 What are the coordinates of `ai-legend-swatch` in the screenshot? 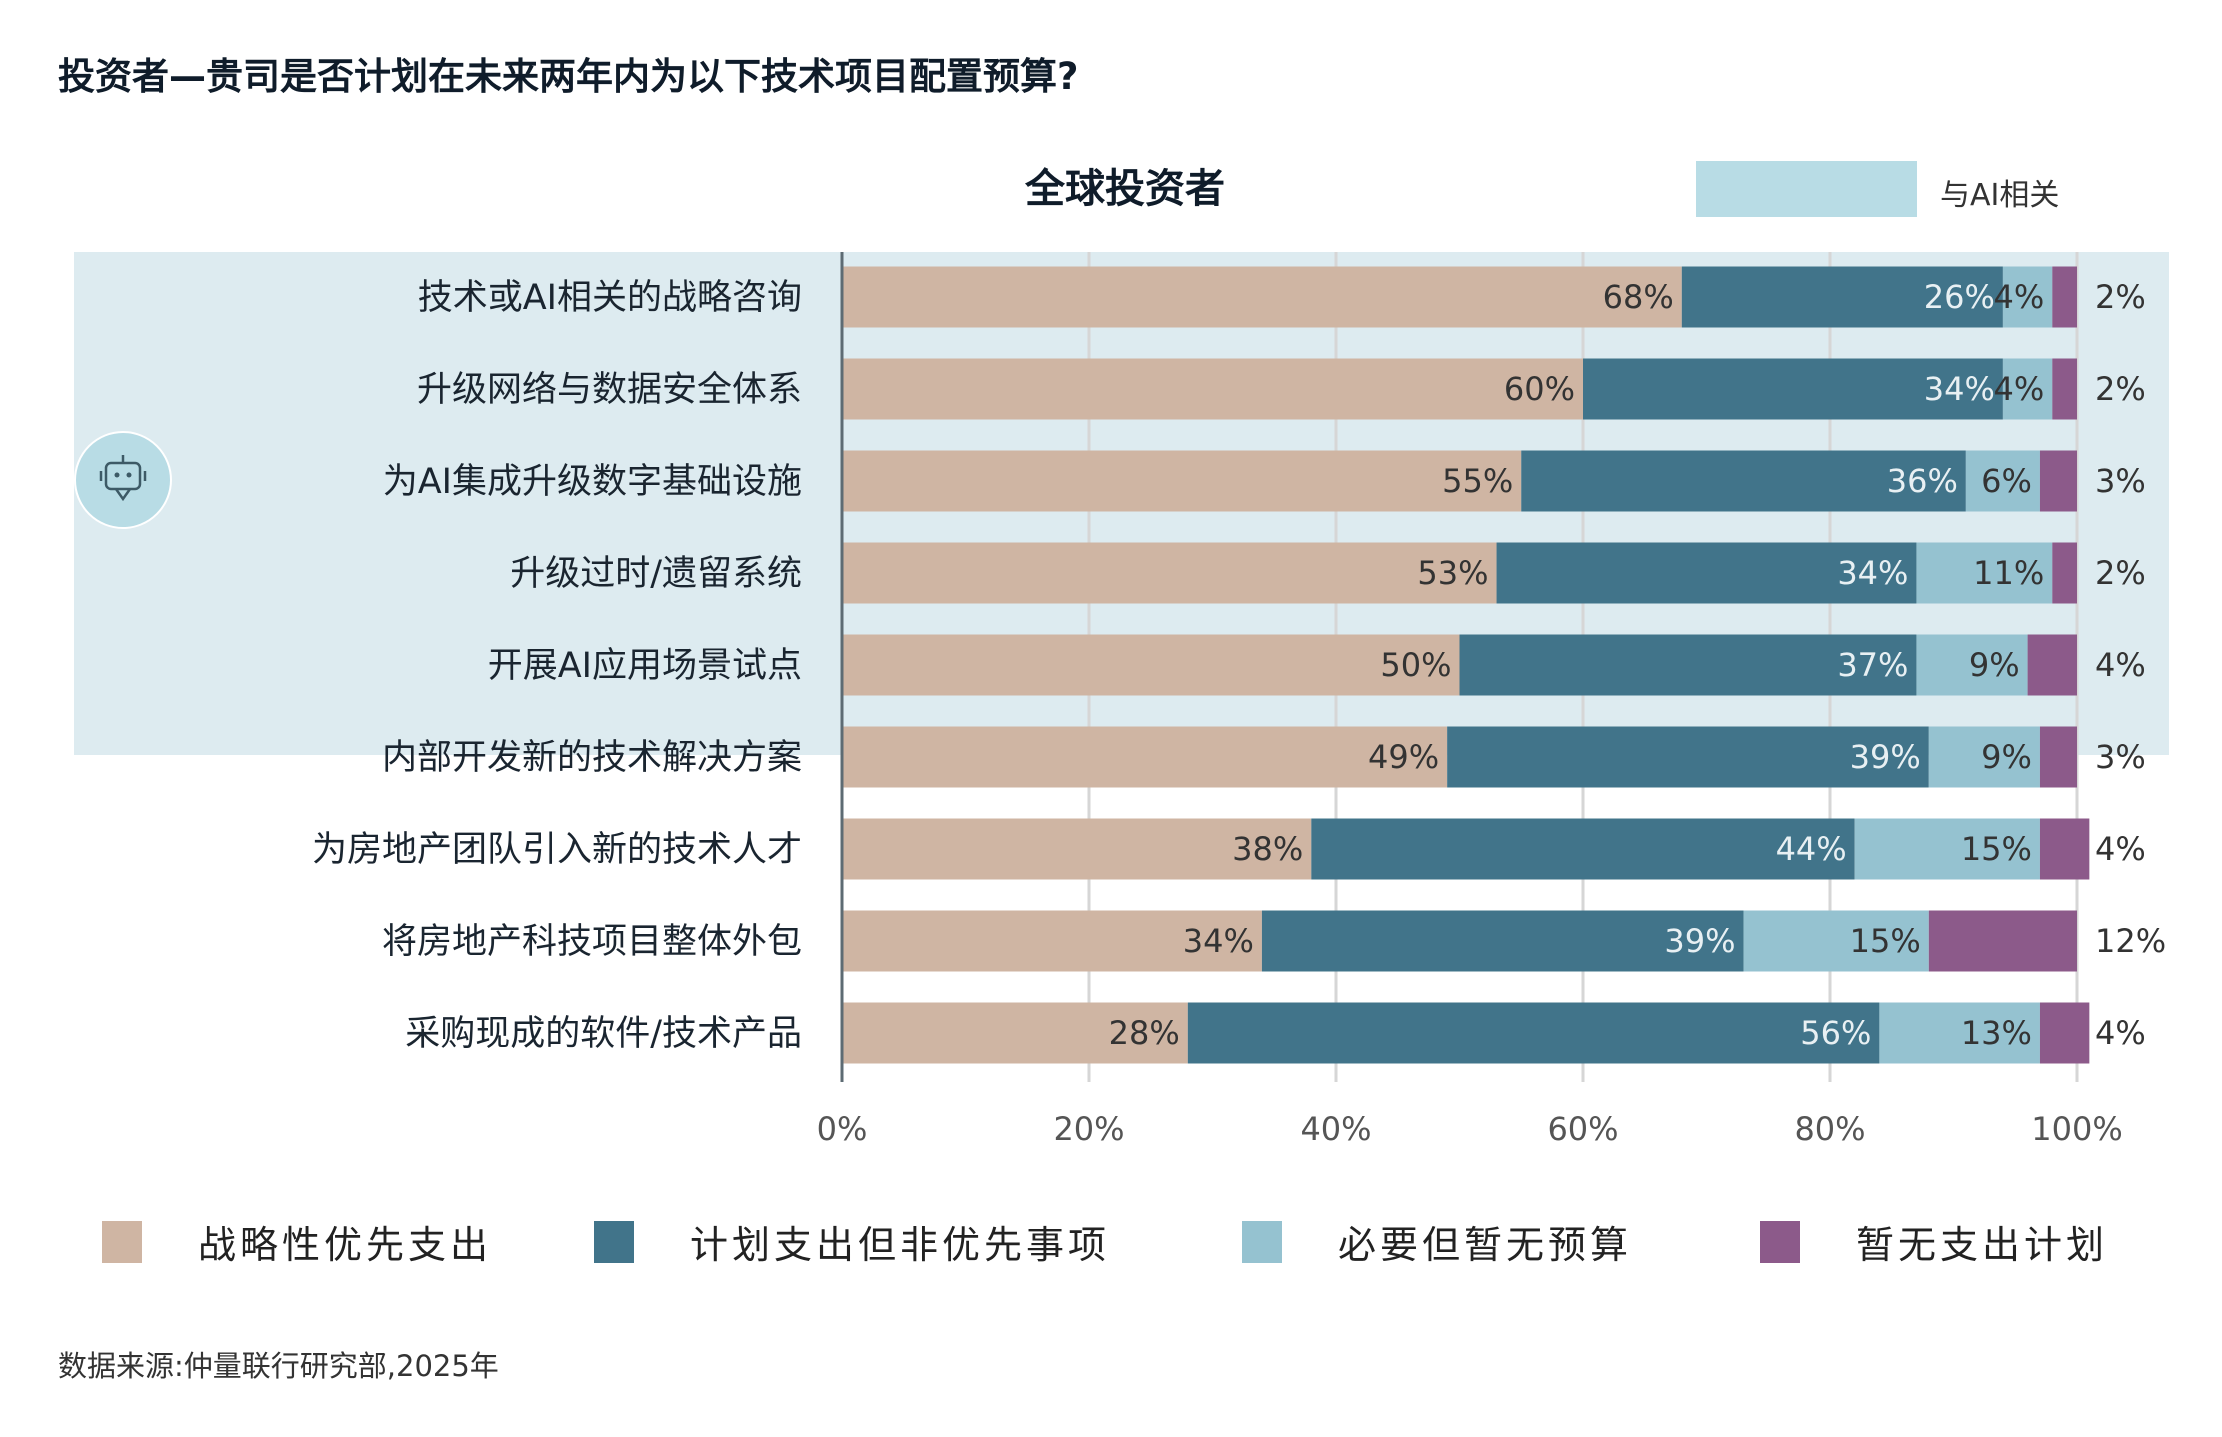 It's located at (1806, 189).